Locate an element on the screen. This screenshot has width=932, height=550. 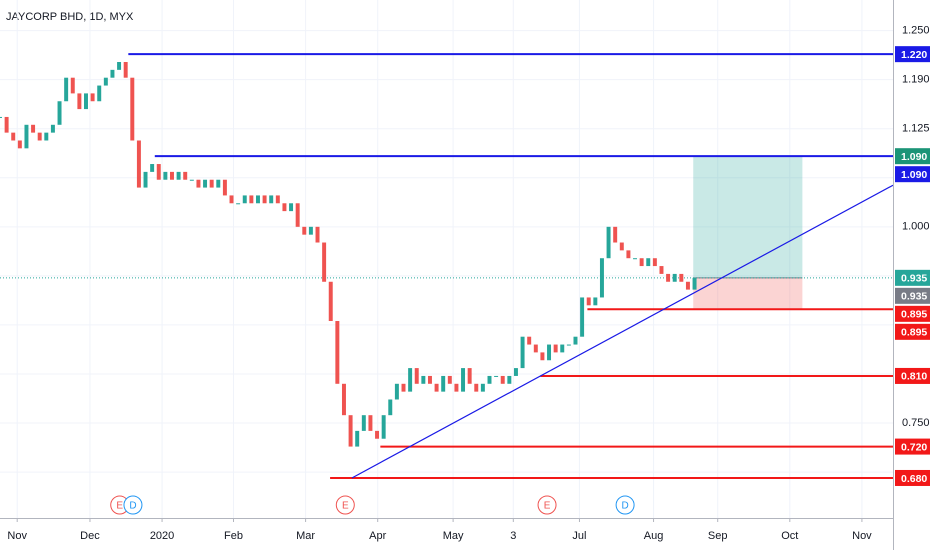
price-badge-label: 0.720 is located at coordinates (914, 447).